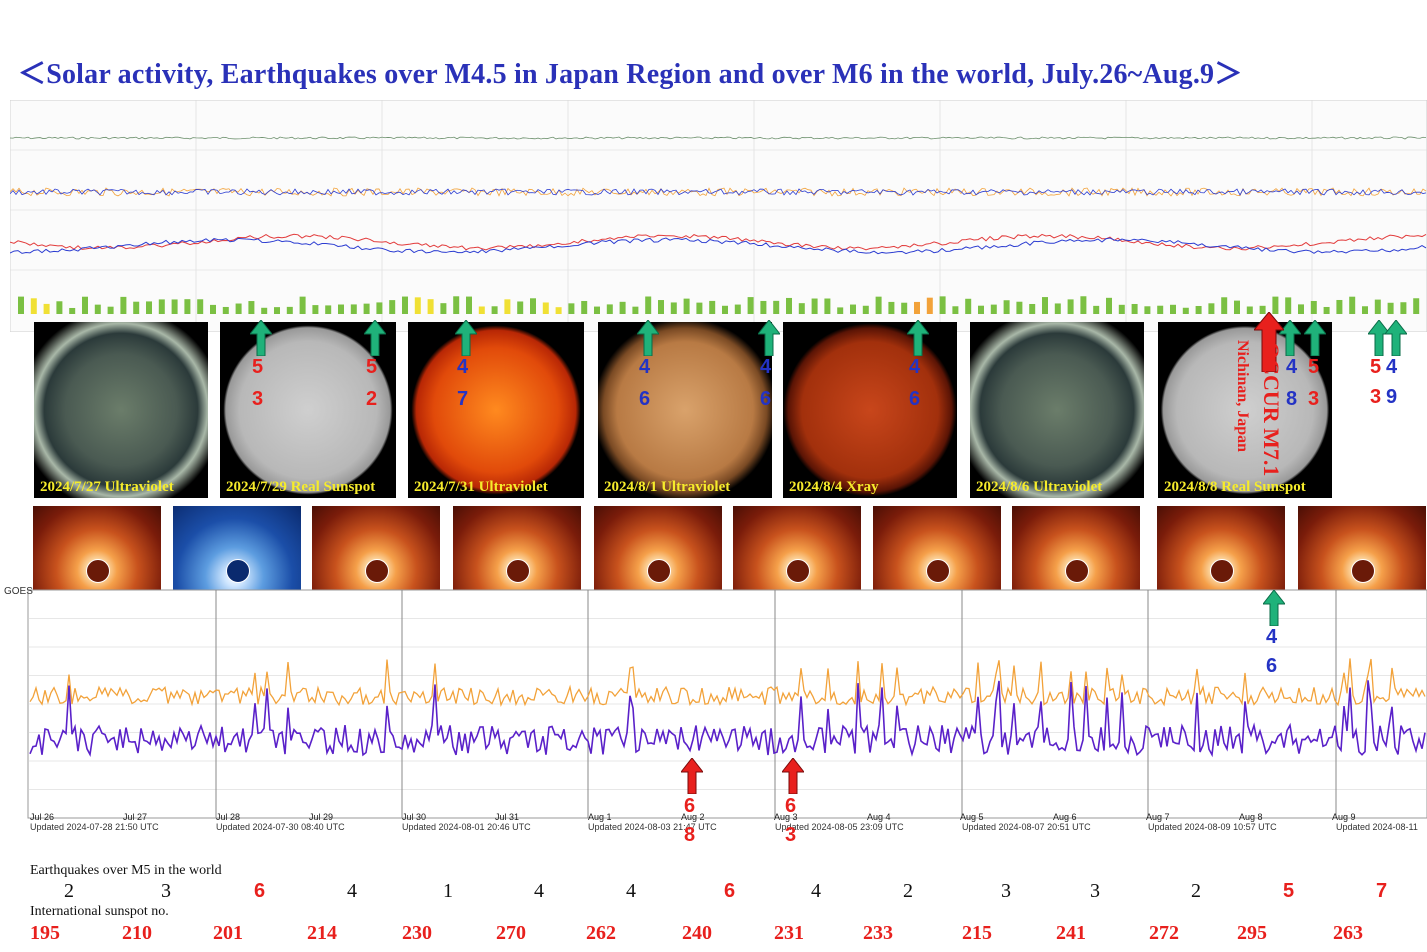  What do you see at coordinates (1377, 827) in the screenshot?
I see `xray-updated-label: Updated 2024-08-11` at bounding box center [1377, 827].